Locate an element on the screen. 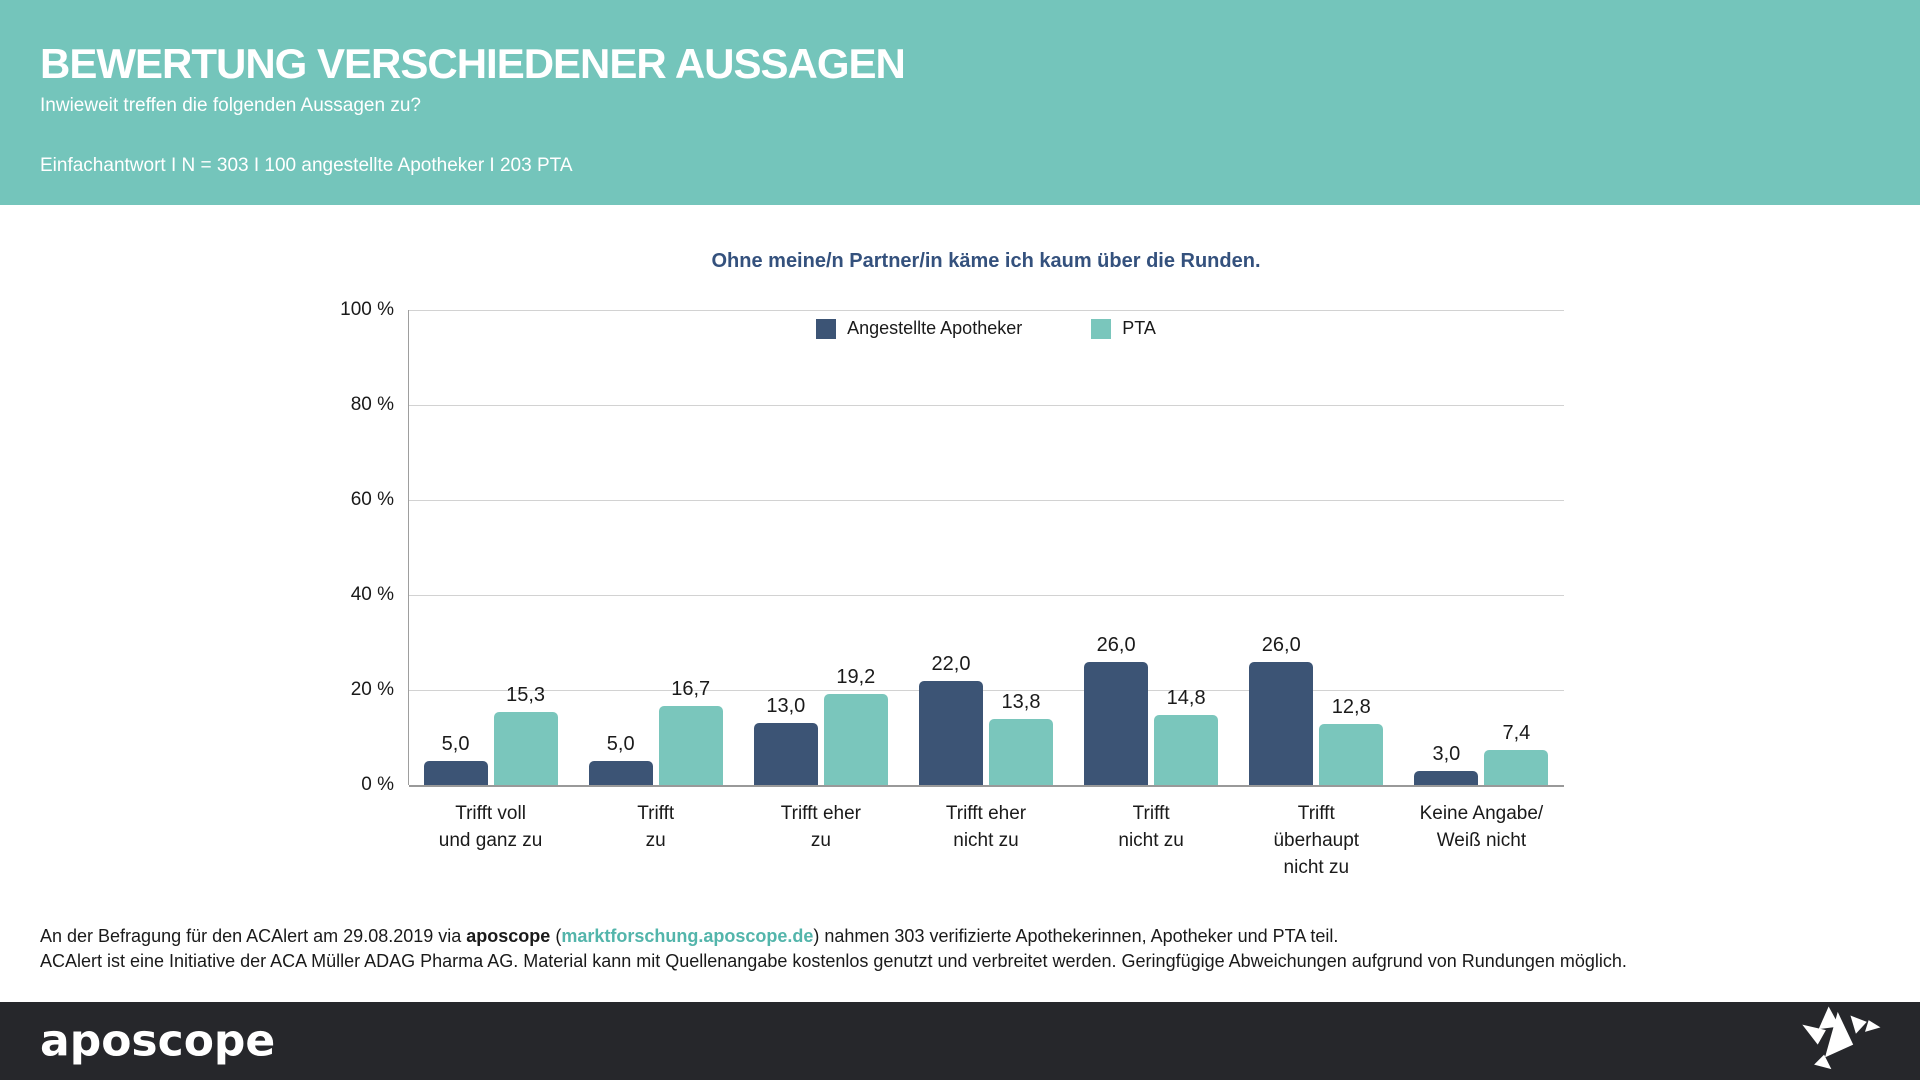  bar-value-label: 16,7 is located at coordinates (691, 688).